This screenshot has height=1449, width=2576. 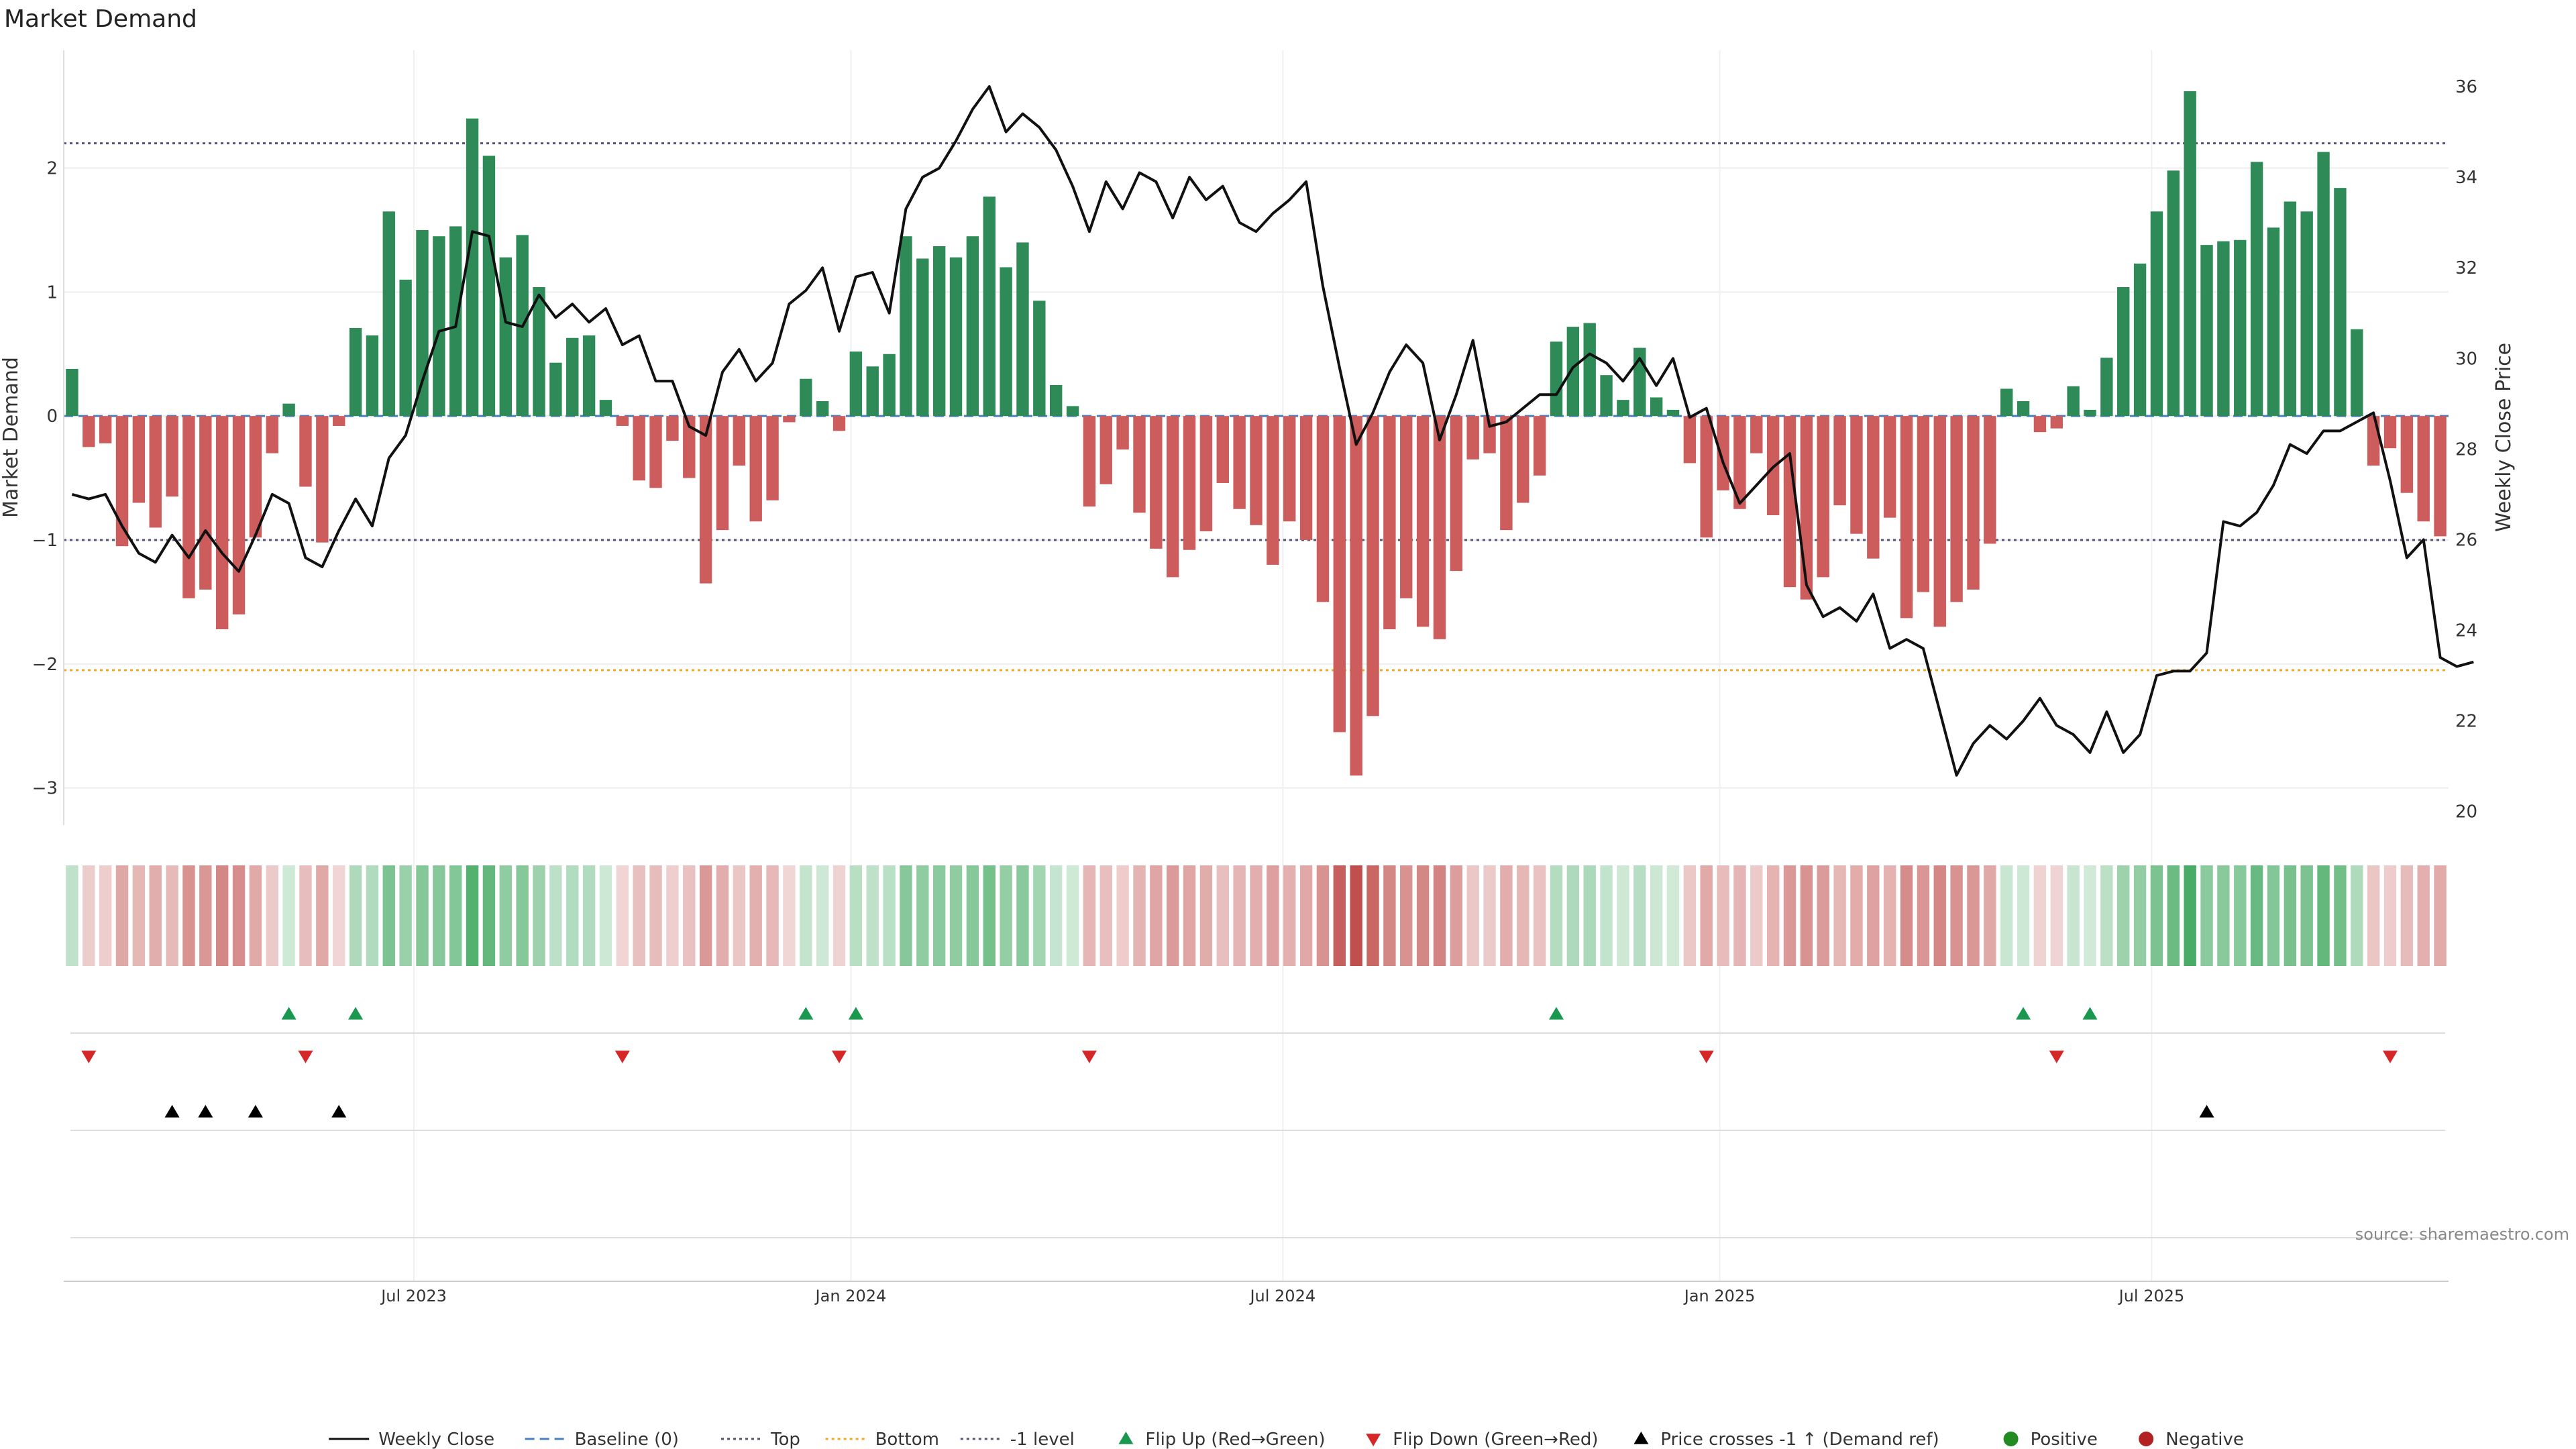 I want to click on y-tick-label: −1, so click(x=45, y=541).